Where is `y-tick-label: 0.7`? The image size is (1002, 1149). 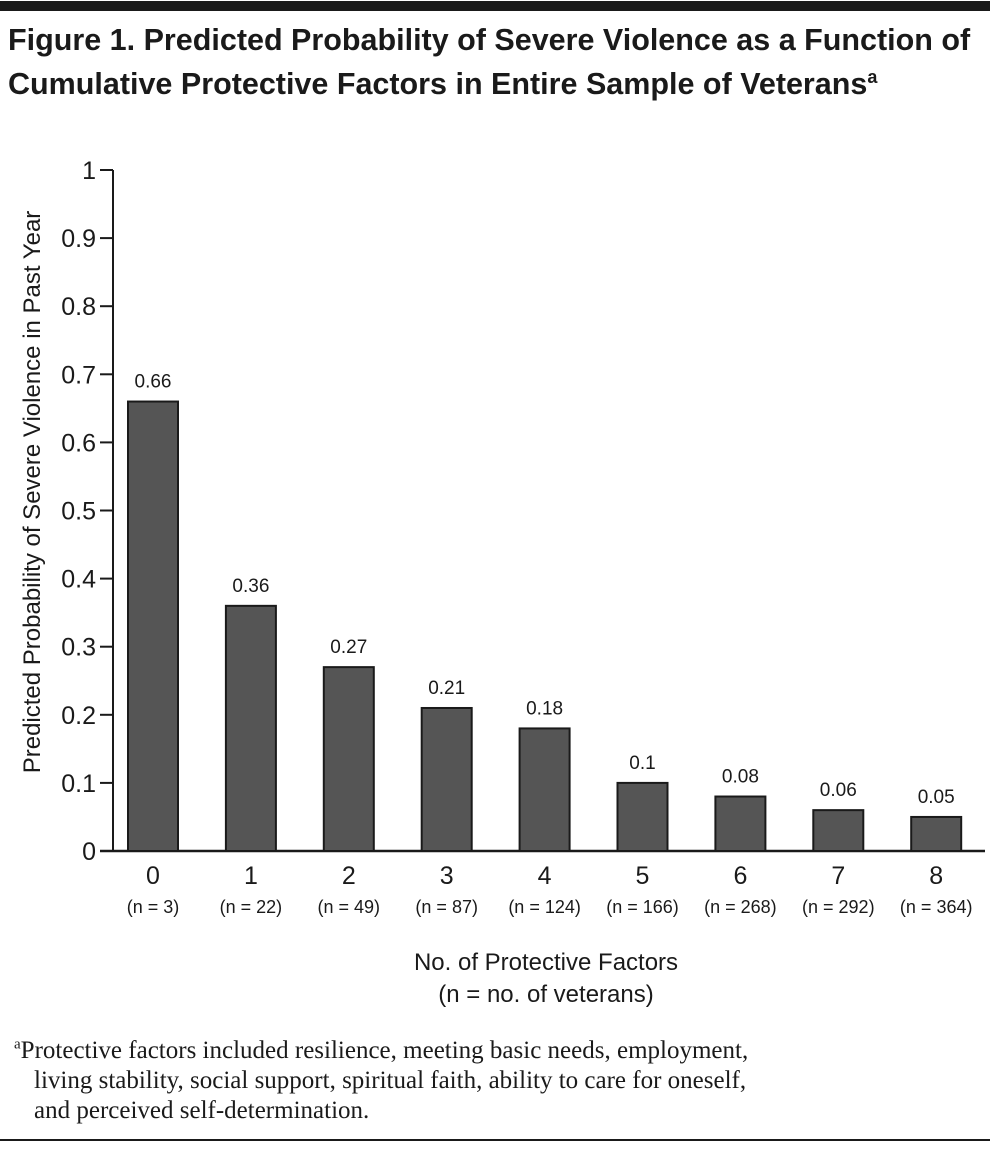
y-tick-label: 0.7 is located at coordinates (78, 375).